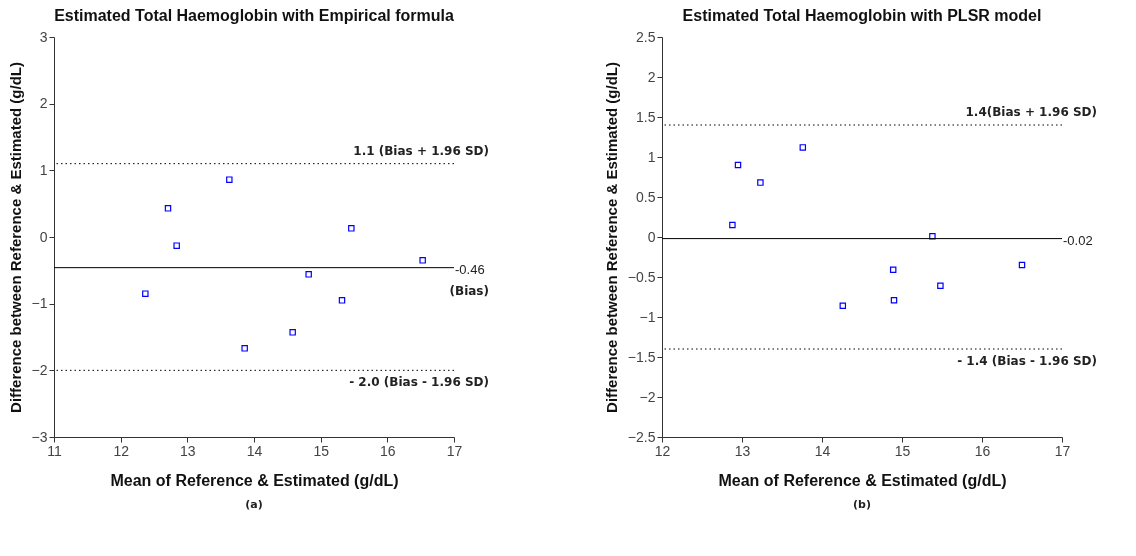  I want to click on x-tick-label: 11, so click(54, 450).